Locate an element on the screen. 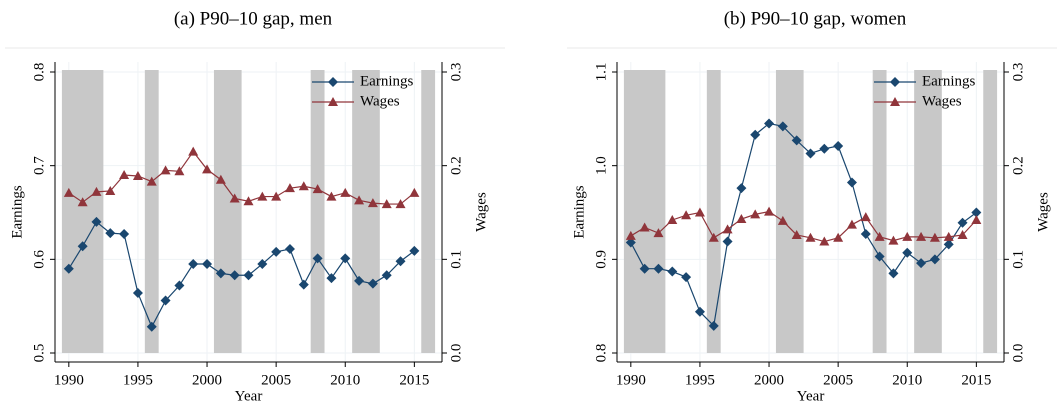 The width and height of the screenshot is (1057, 407). legend-label: Wages is located at coordinates (380, 101).